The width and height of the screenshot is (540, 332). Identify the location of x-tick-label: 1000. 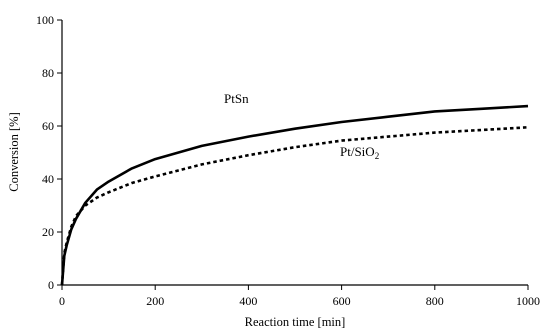
(528, 301).